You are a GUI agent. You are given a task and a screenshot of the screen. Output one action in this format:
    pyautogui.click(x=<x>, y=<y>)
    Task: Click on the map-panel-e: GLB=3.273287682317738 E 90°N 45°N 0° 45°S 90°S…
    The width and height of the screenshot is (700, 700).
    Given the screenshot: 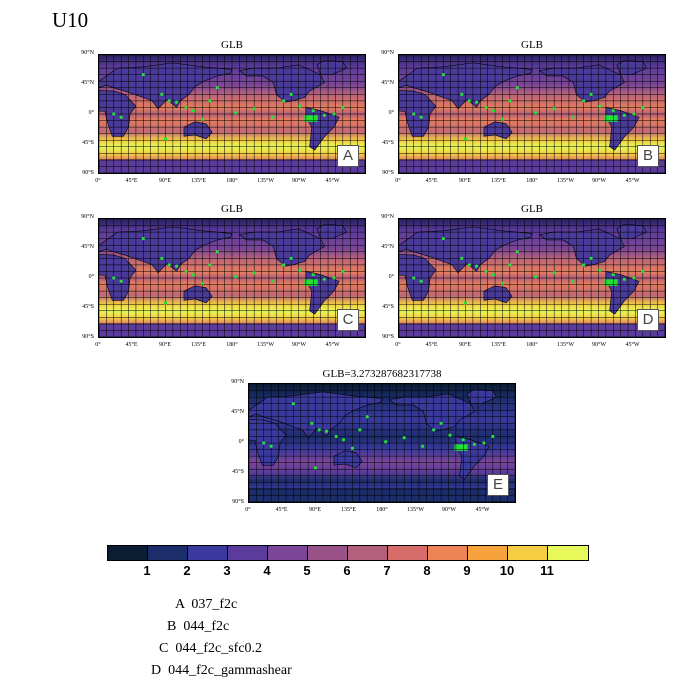 What is the action you would take?
    pyautogui.click(x=373, y=449)
    